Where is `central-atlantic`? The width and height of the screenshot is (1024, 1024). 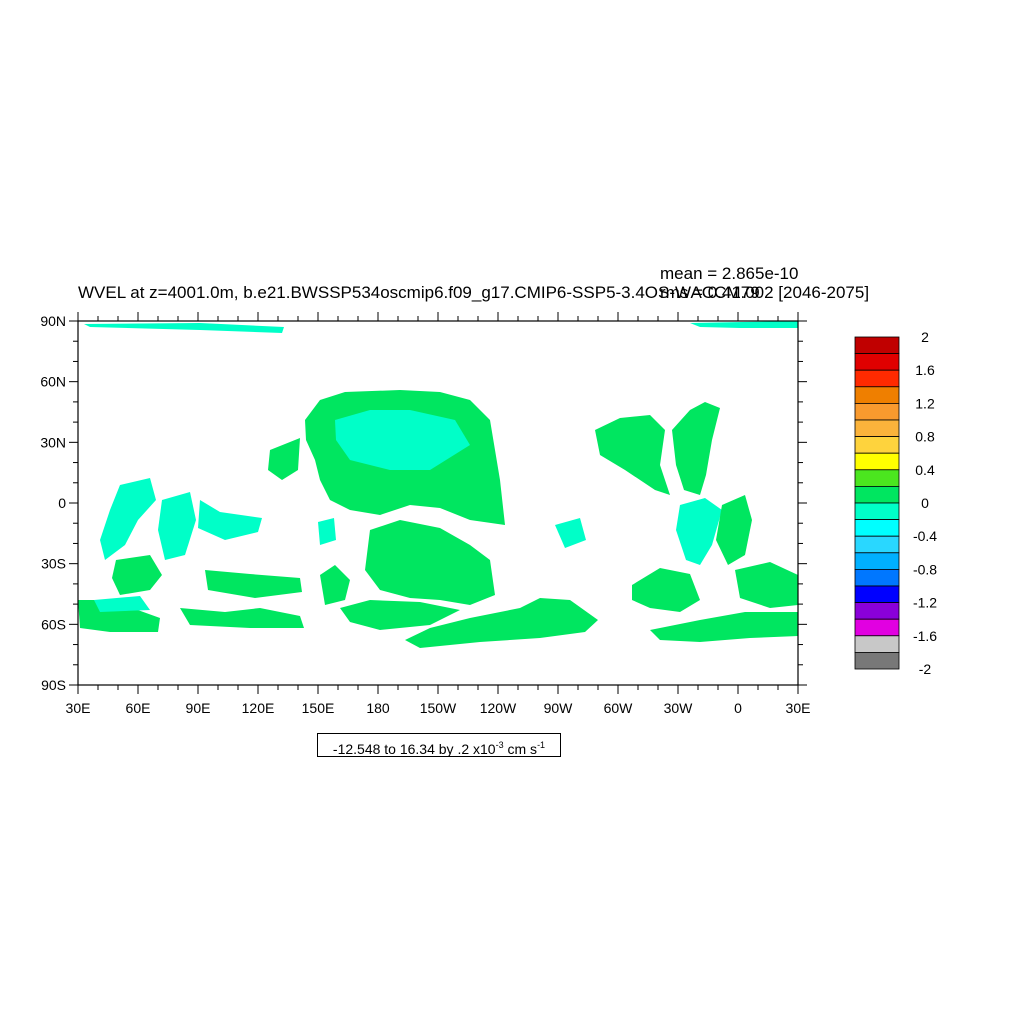 central-atlantic is located at coordinates (699, 531).